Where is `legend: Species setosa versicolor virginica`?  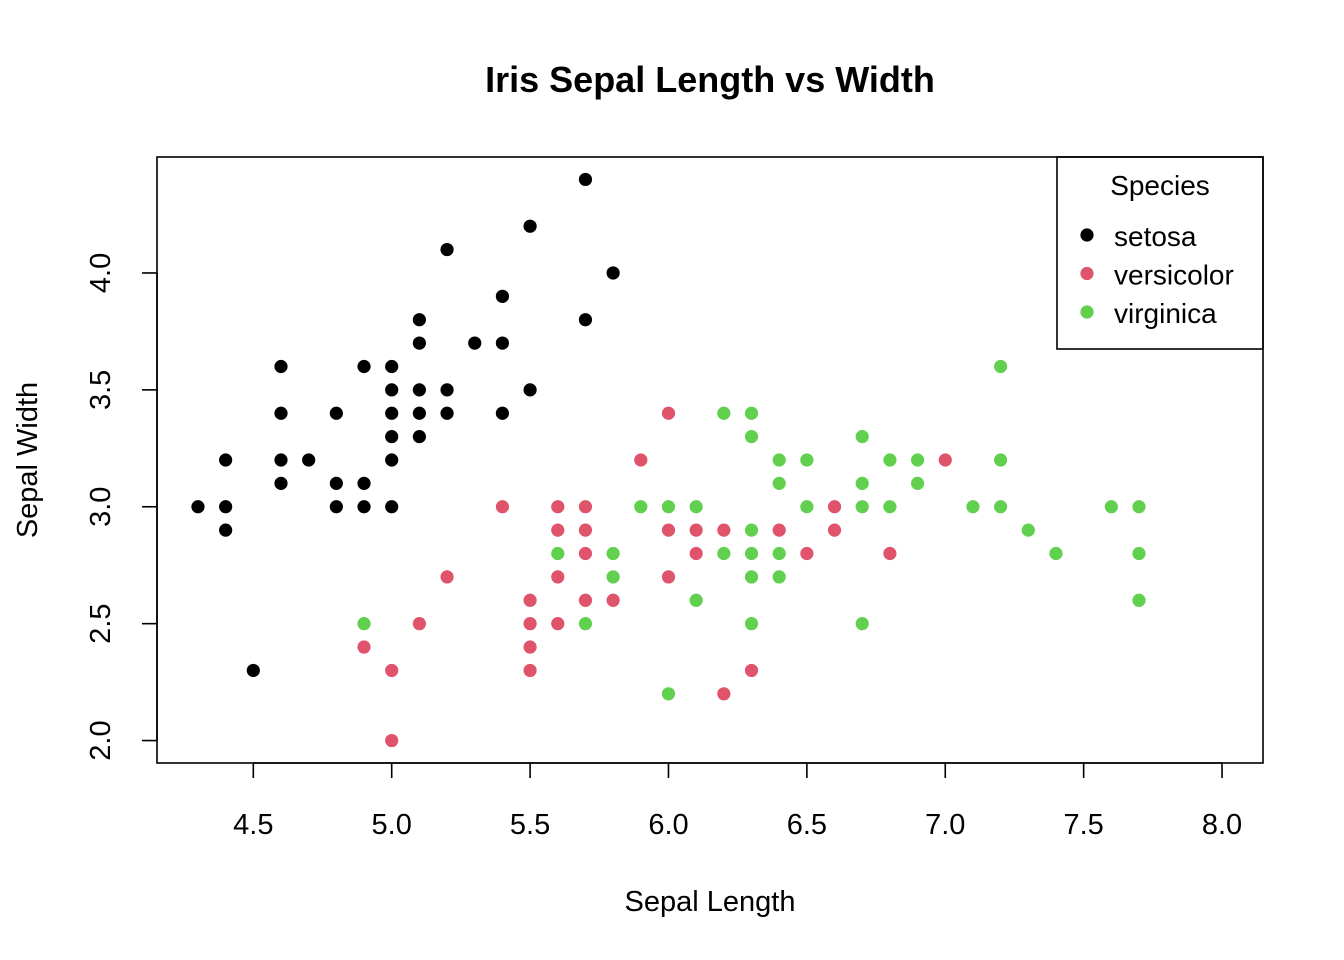
legend: Species setosa versicolor virginica is located at coordinates (1160, 253).